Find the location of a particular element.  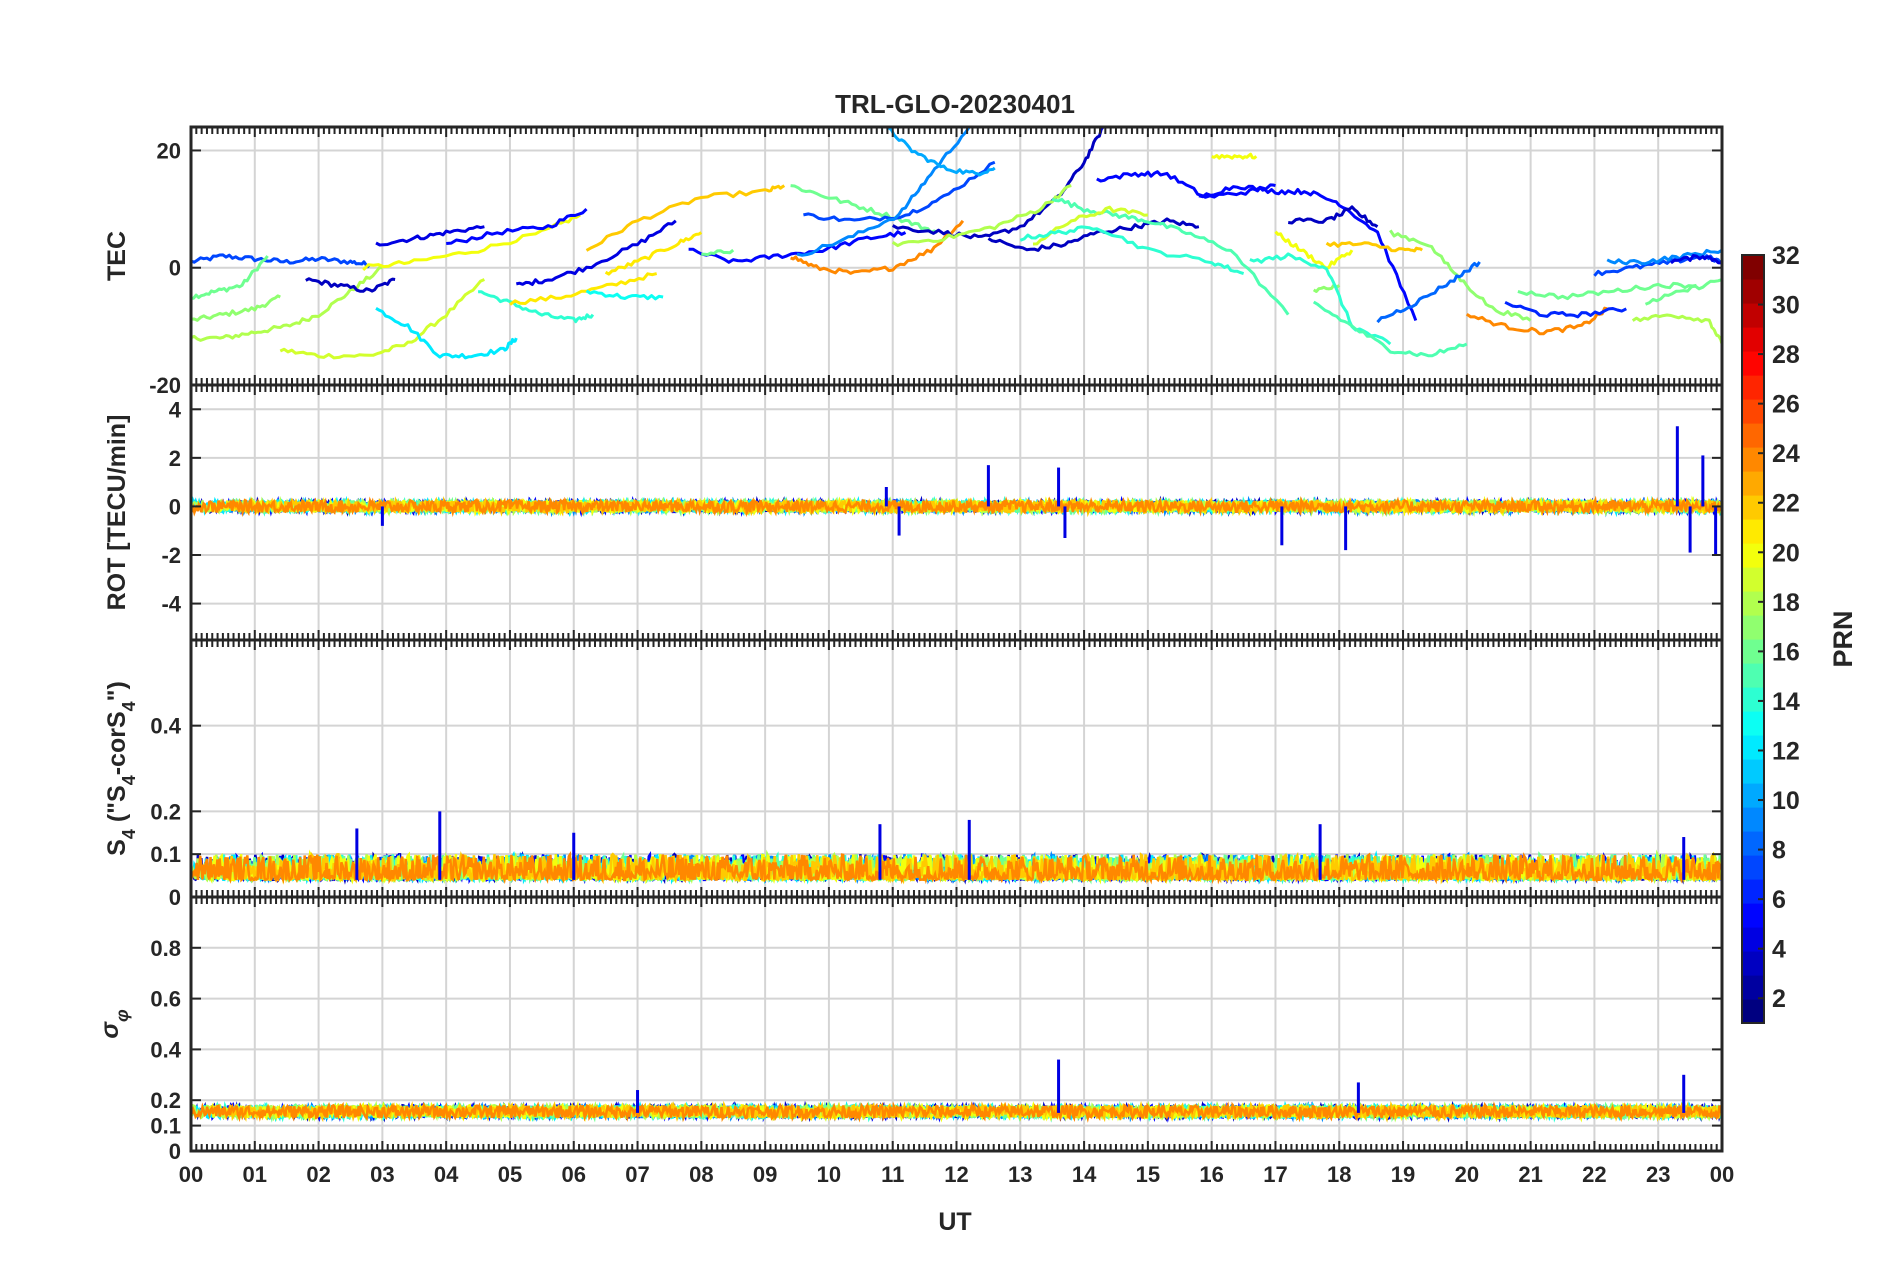

colorbar-label: PRN is located at coordinates (1843, 638).